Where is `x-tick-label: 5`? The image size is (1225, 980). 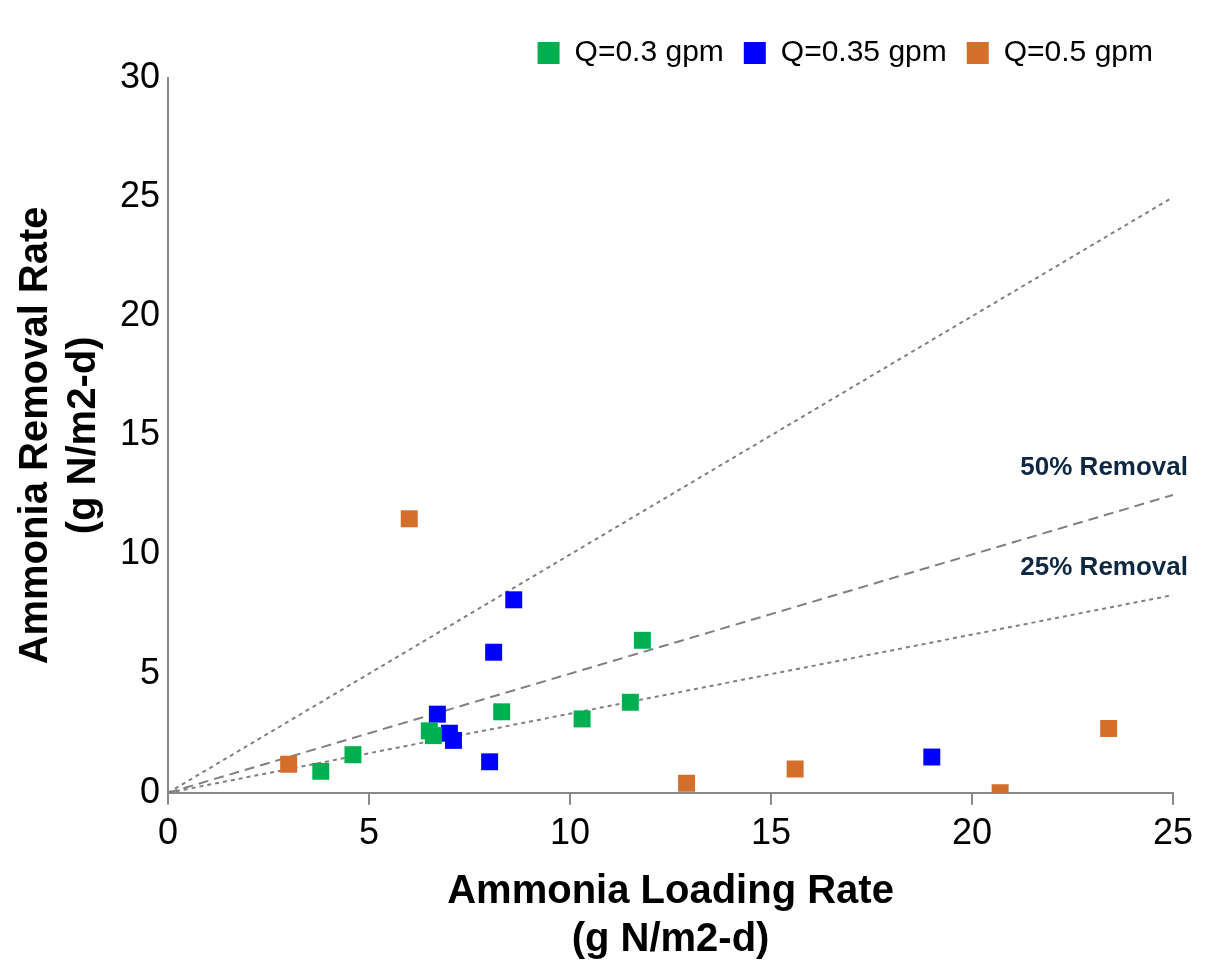
x-tick-label: 5 is located at coordinates (369, 832).